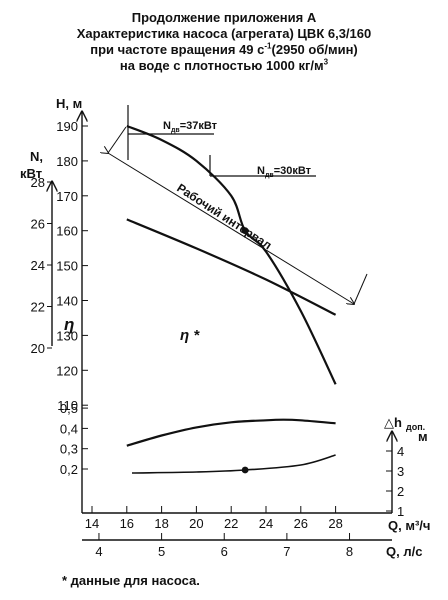 The width and height of the screenshot is (448, 600). What do you see at coordinates (400, 511) in the screenshot?
I see `npsh-tick-label: 1` at bounding box center [400, 511].